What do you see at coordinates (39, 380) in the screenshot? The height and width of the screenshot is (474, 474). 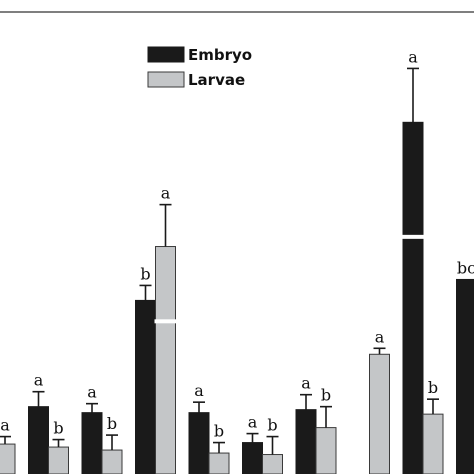 I see `significance-label-embryo-1: a` at bounding box center [39, 380].